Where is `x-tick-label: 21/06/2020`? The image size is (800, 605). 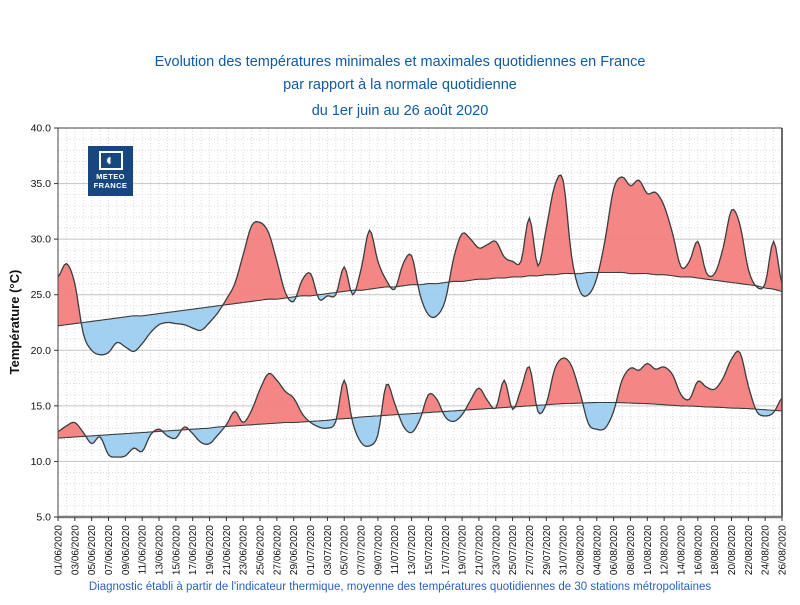
x-tick-label: 21/06/2020 is located at coordinates (227, 550).